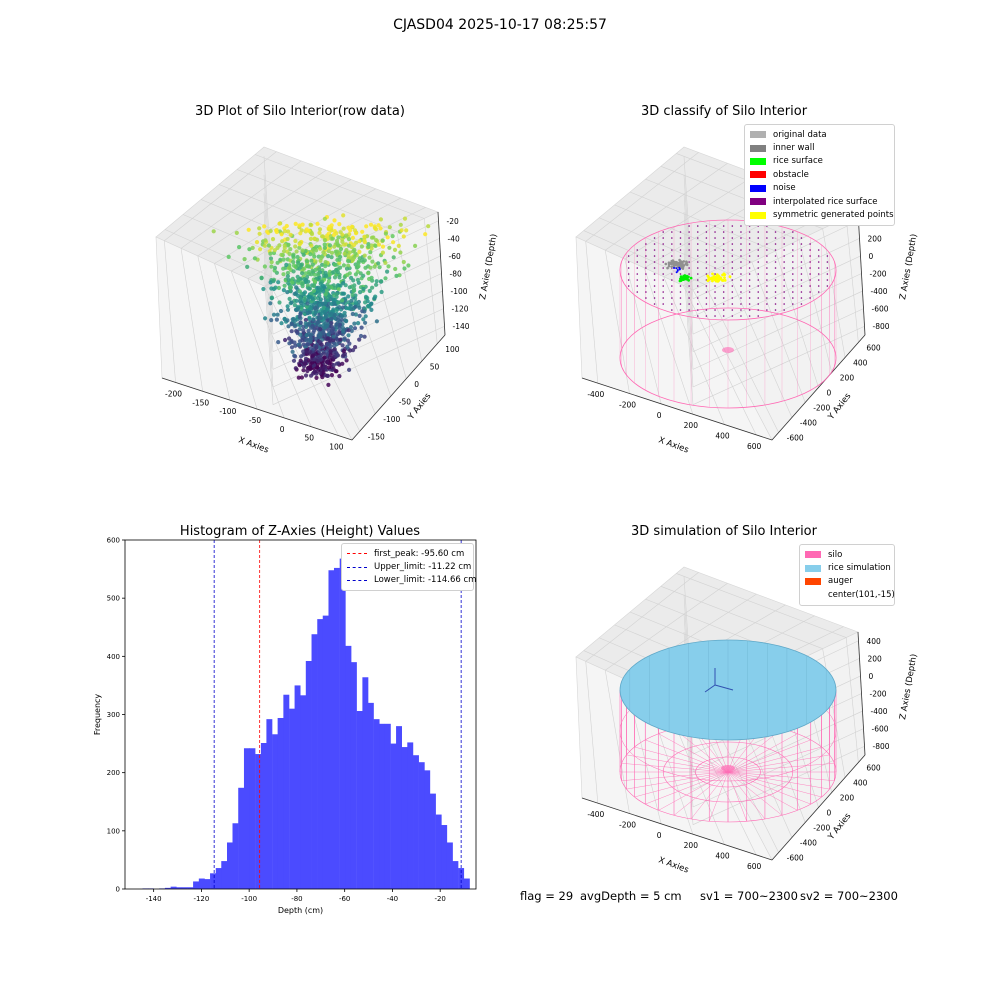  Describe the element at coordinates (592, 732) in the screenshot. I see `p4-gridline` at that location.